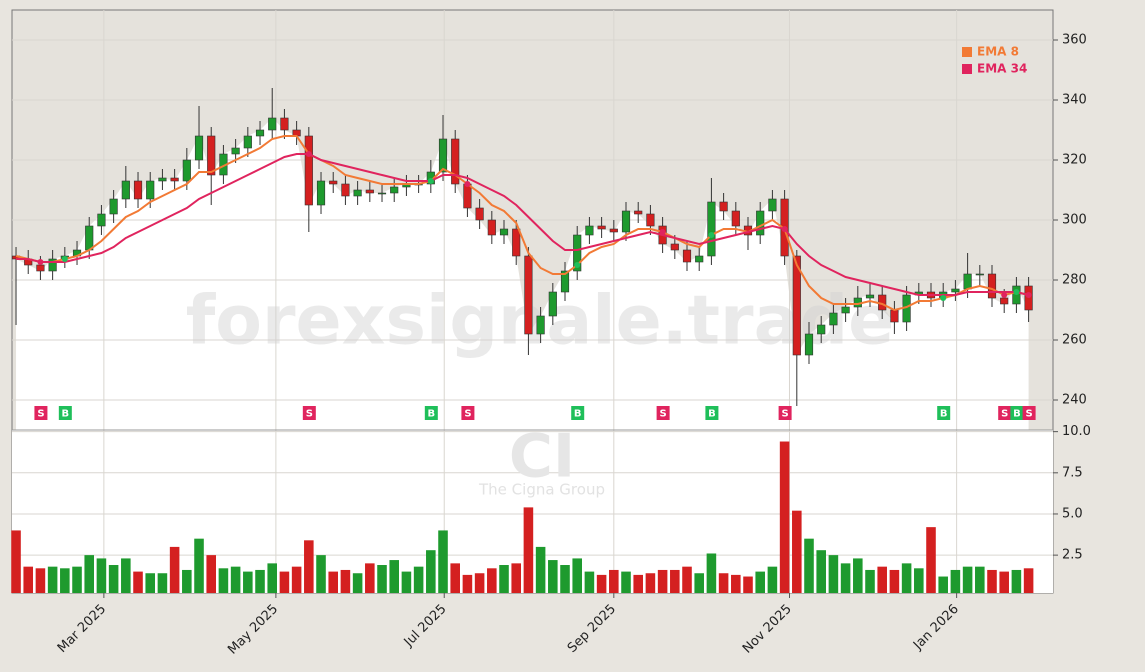 The image size is (1145, 672). What do you see at coordinates (1072, 513) in the screenshot?
I see `volume-tick-label: 5.0` at bounding box center [1072, 513].